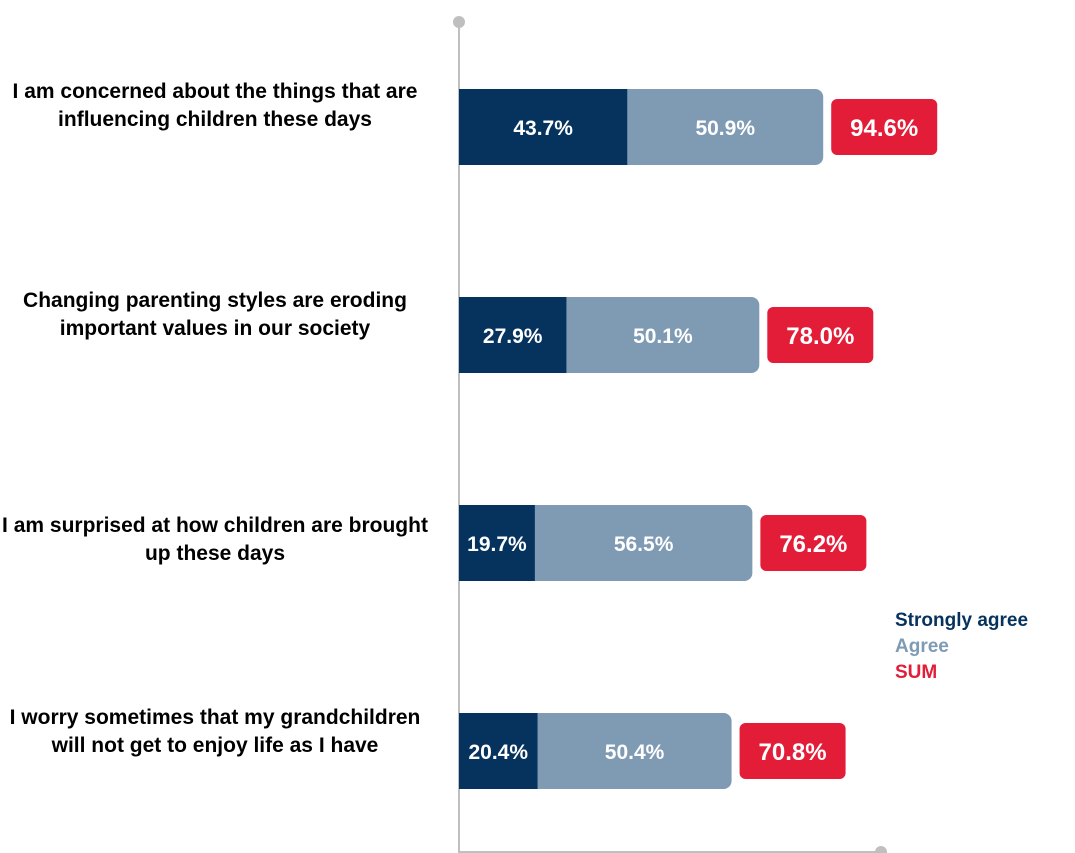 Image resolution: width=1075 pixels, height=853 pixels. Describe the element at coordinates (644, 544) in the screenshot. I see `data-label-agree: 56.5%` at that location.